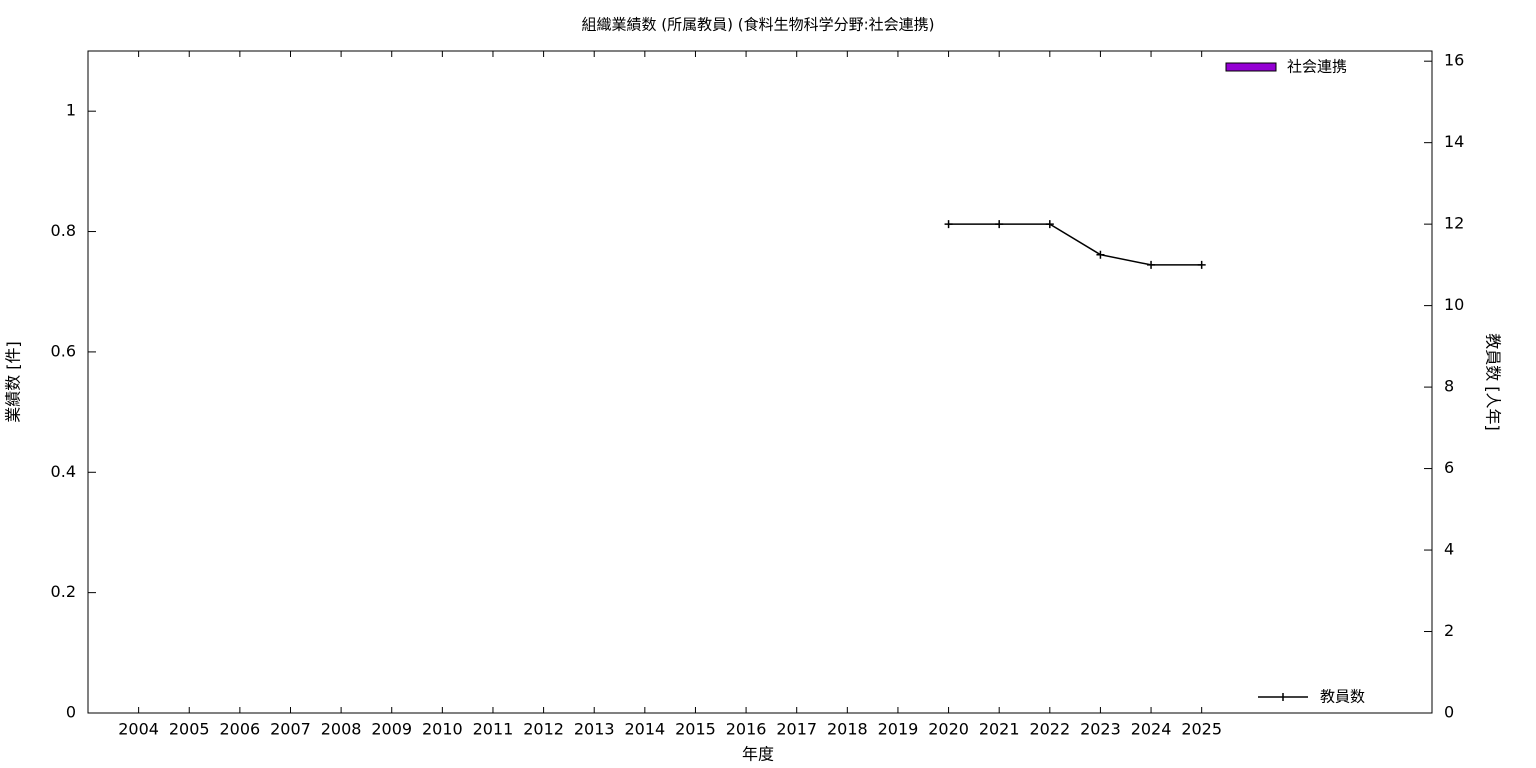 The width and height of the screenshot is (1536, 768). Describe the element at coordinates (948, 729) in the screenshot. I see `x-tick-label: 2020` at that location.